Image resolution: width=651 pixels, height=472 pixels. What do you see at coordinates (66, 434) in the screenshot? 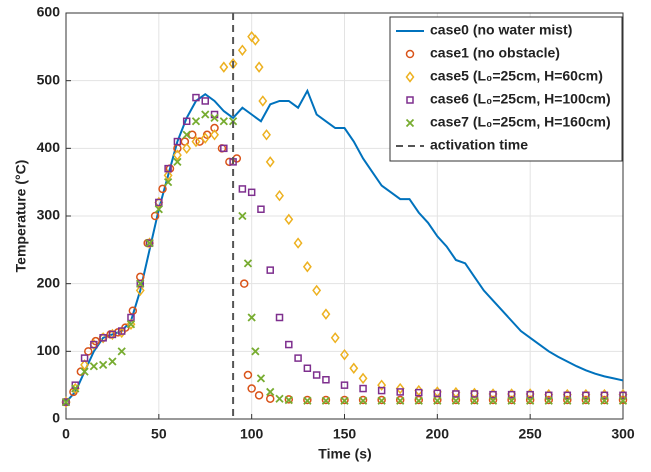
I see `x-tick-label: 0` at bounding box center [66, 434].